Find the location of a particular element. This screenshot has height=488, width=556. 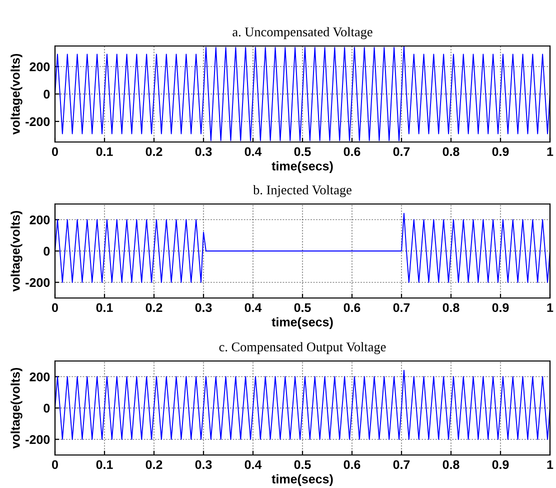

chart-title: a. Uncompensated Voltage is located at coordinates (302, 33).